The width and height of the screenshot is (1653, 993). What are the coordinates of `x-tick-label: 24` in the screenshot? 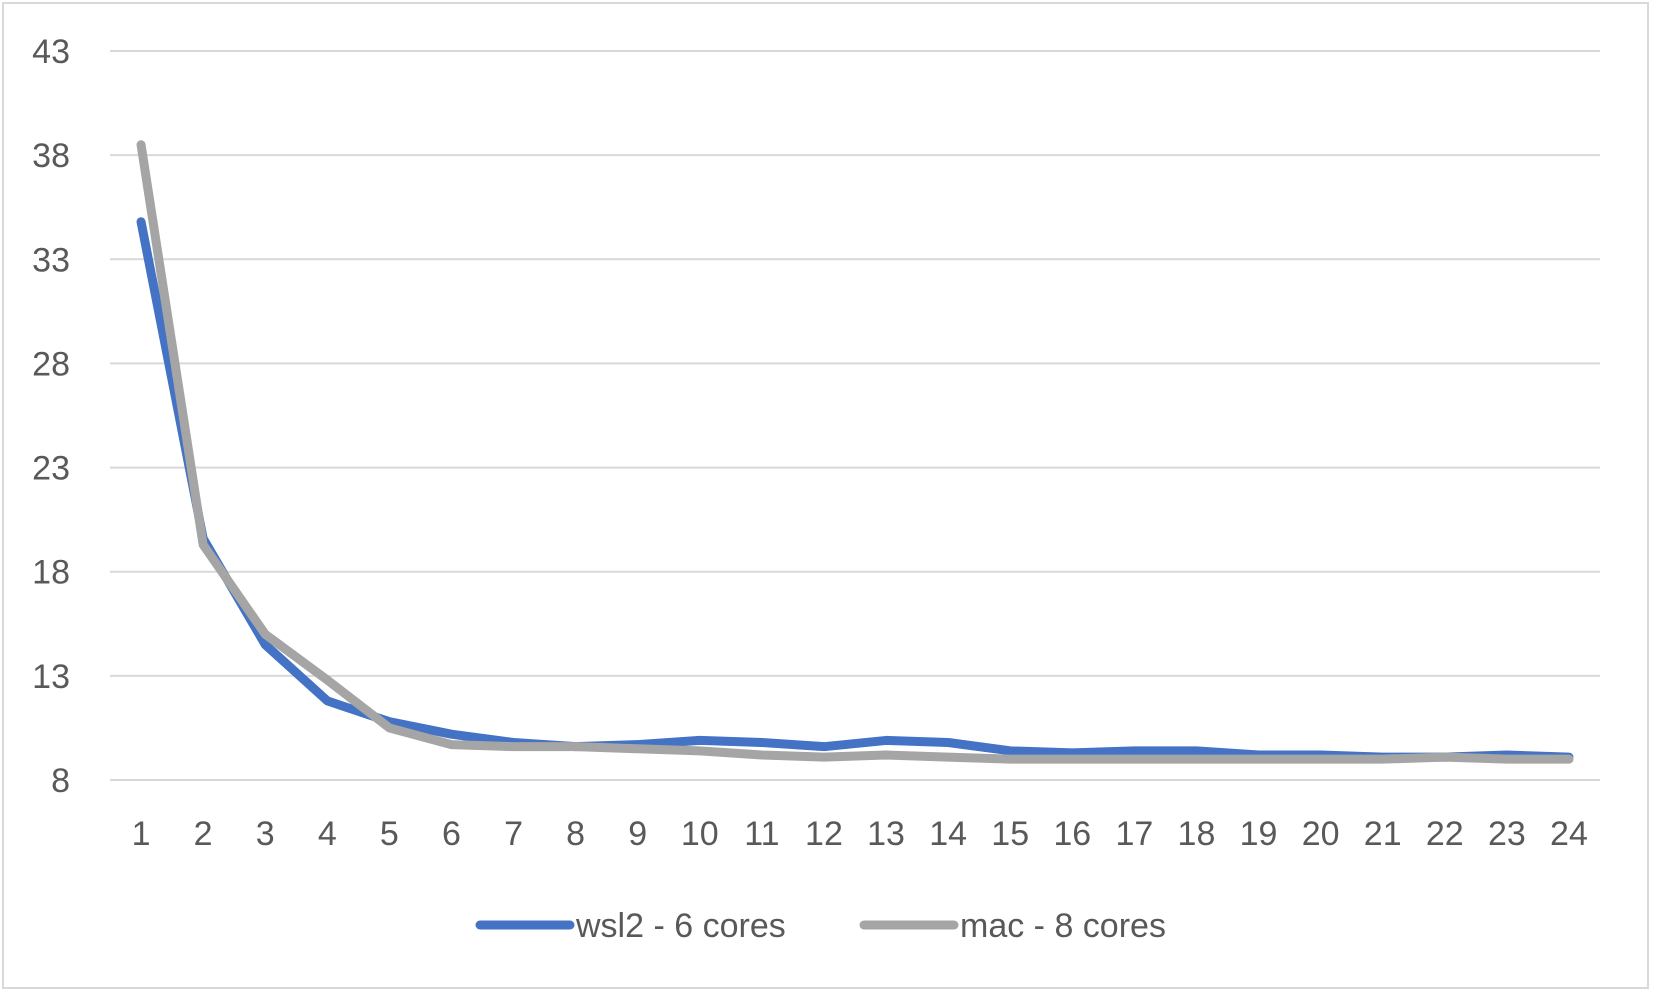 It's located at (1569, 834).